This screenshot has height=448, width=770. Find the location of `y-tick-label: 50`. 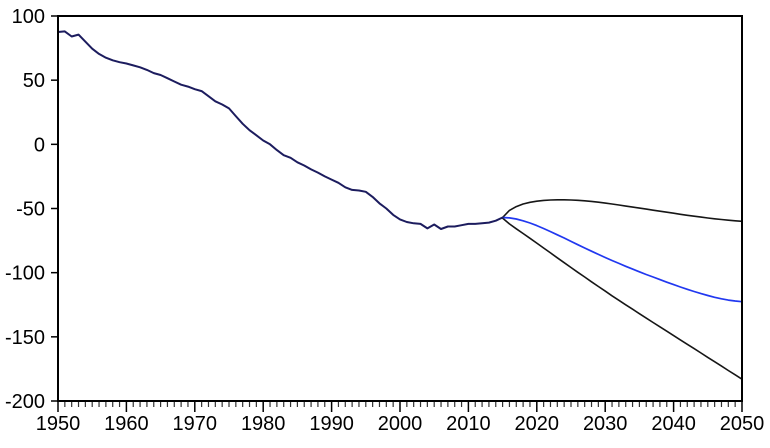

y-tick-label: 50 is located at coordinates (34, 81).